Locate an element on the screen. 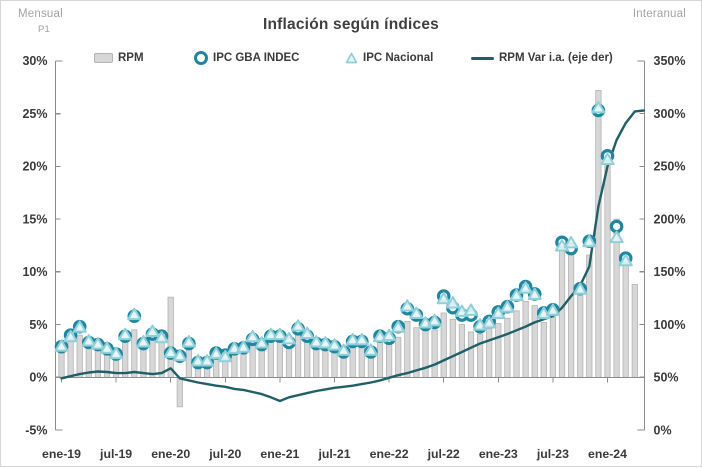 Image resolution: width=702 pixels, height=468 pixels. line-swatch-icon is located at coordinates (482, 58).